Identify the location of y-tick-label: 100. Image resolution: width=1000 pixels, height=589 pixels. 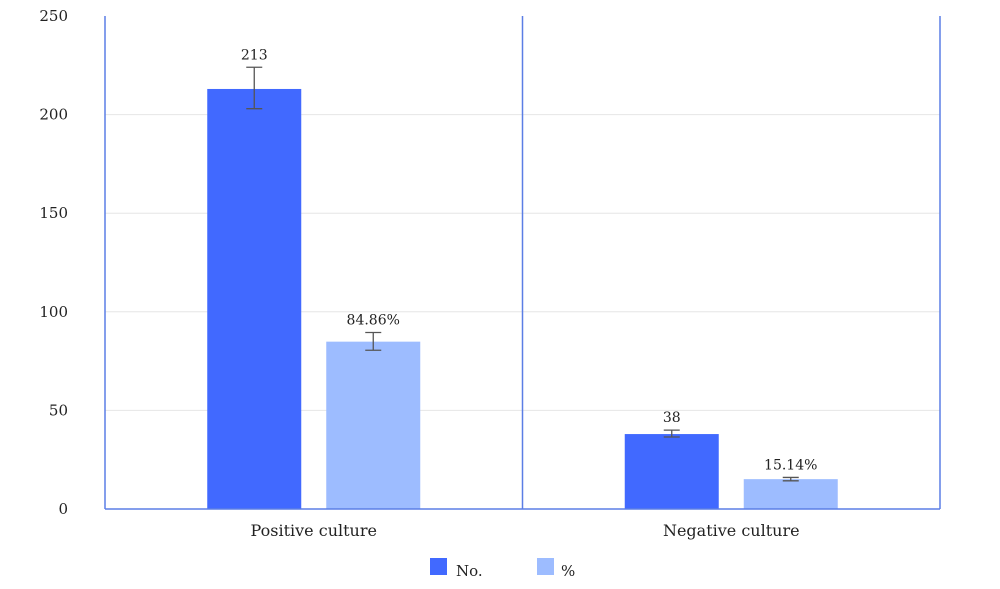
(53, 312).